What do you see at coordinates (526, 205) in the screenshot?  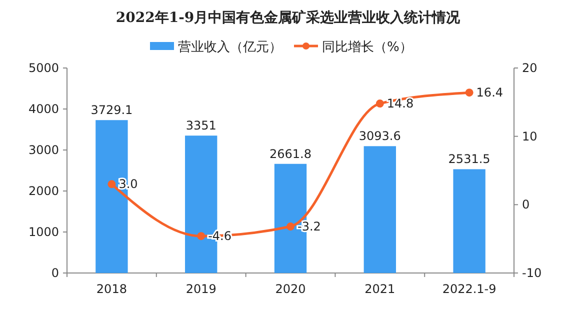 I see `y2-tick-label: 0` at bounding box center [526, 205].